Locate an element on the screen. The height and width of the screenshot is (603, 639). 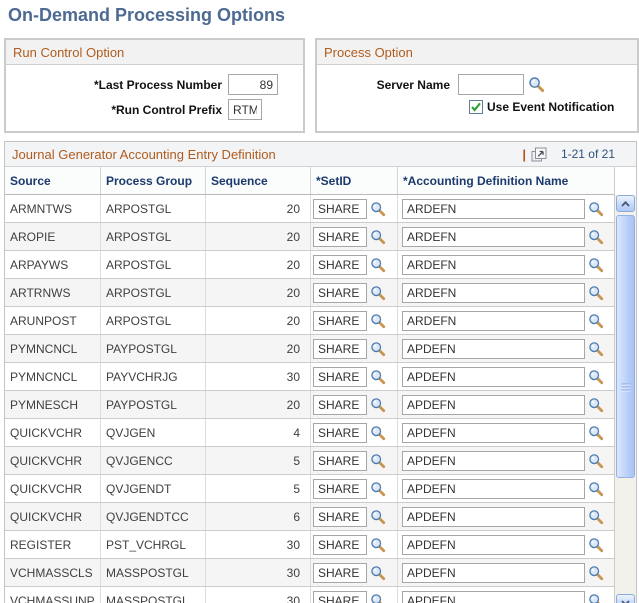
check-icon is located at coordinates (476, 107).